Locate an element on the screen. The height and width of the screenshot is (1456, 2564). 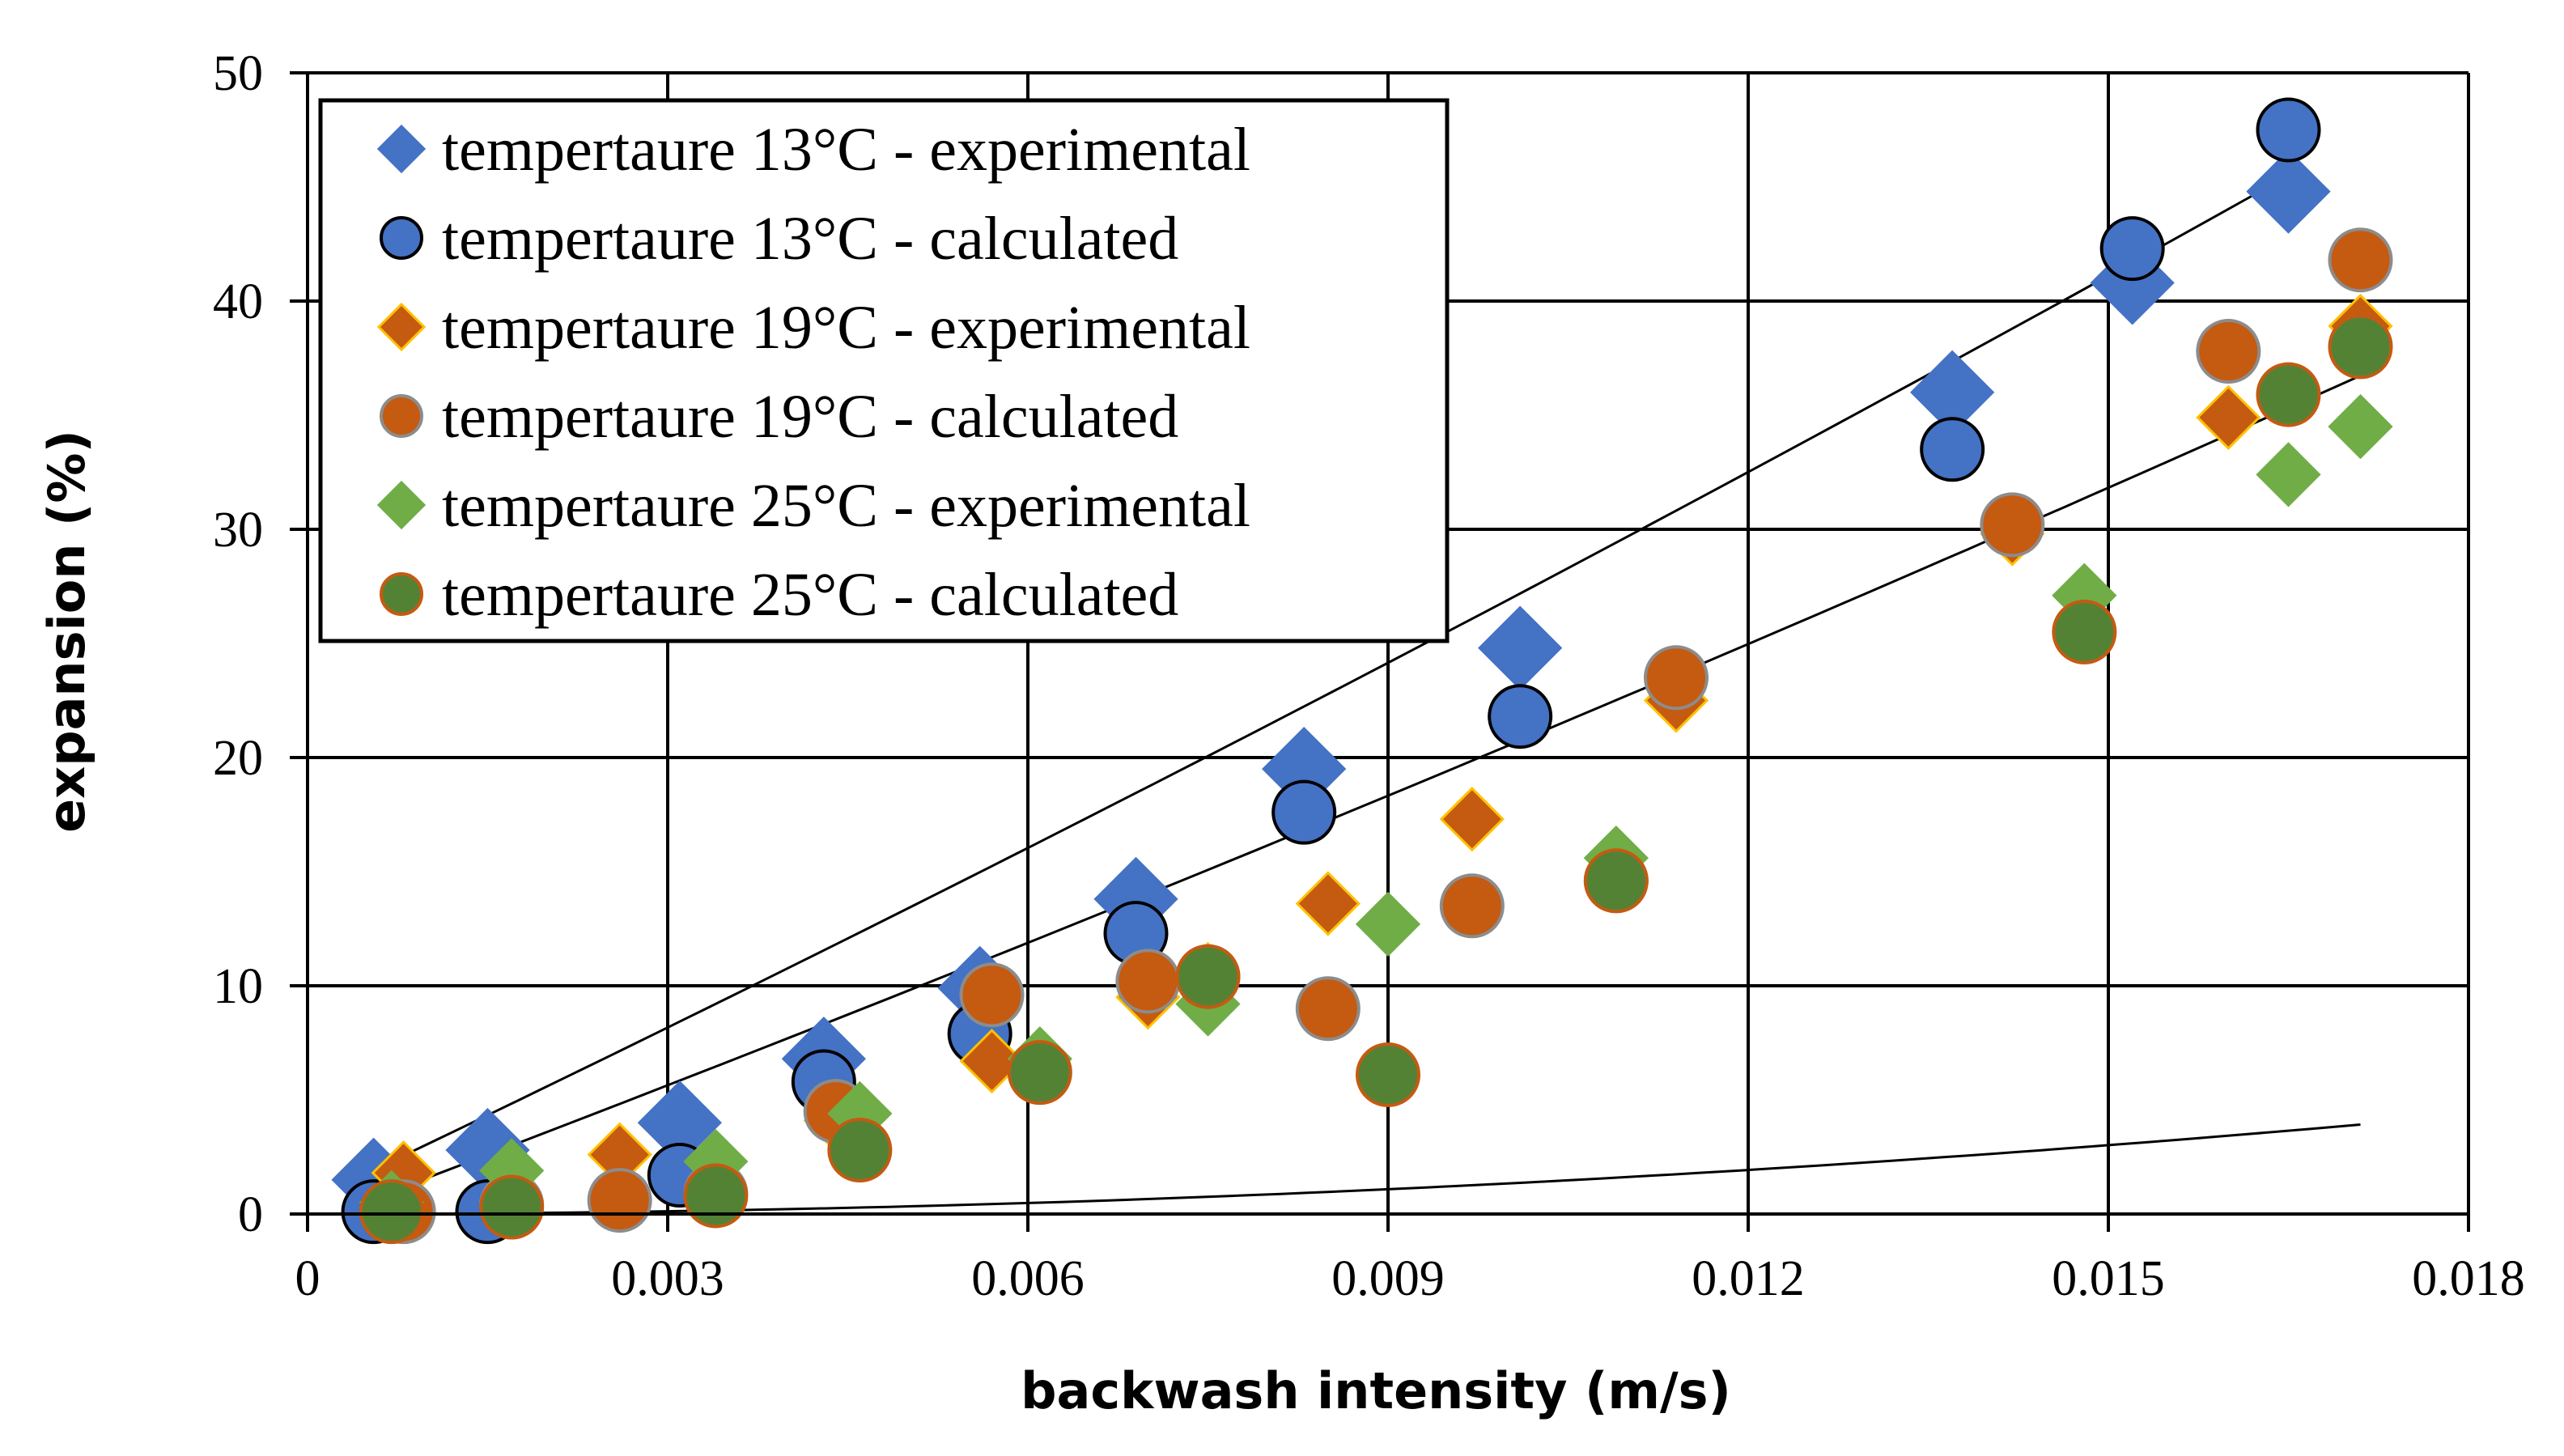
y-tick-label: 50 is located at coordinates (238, 74).